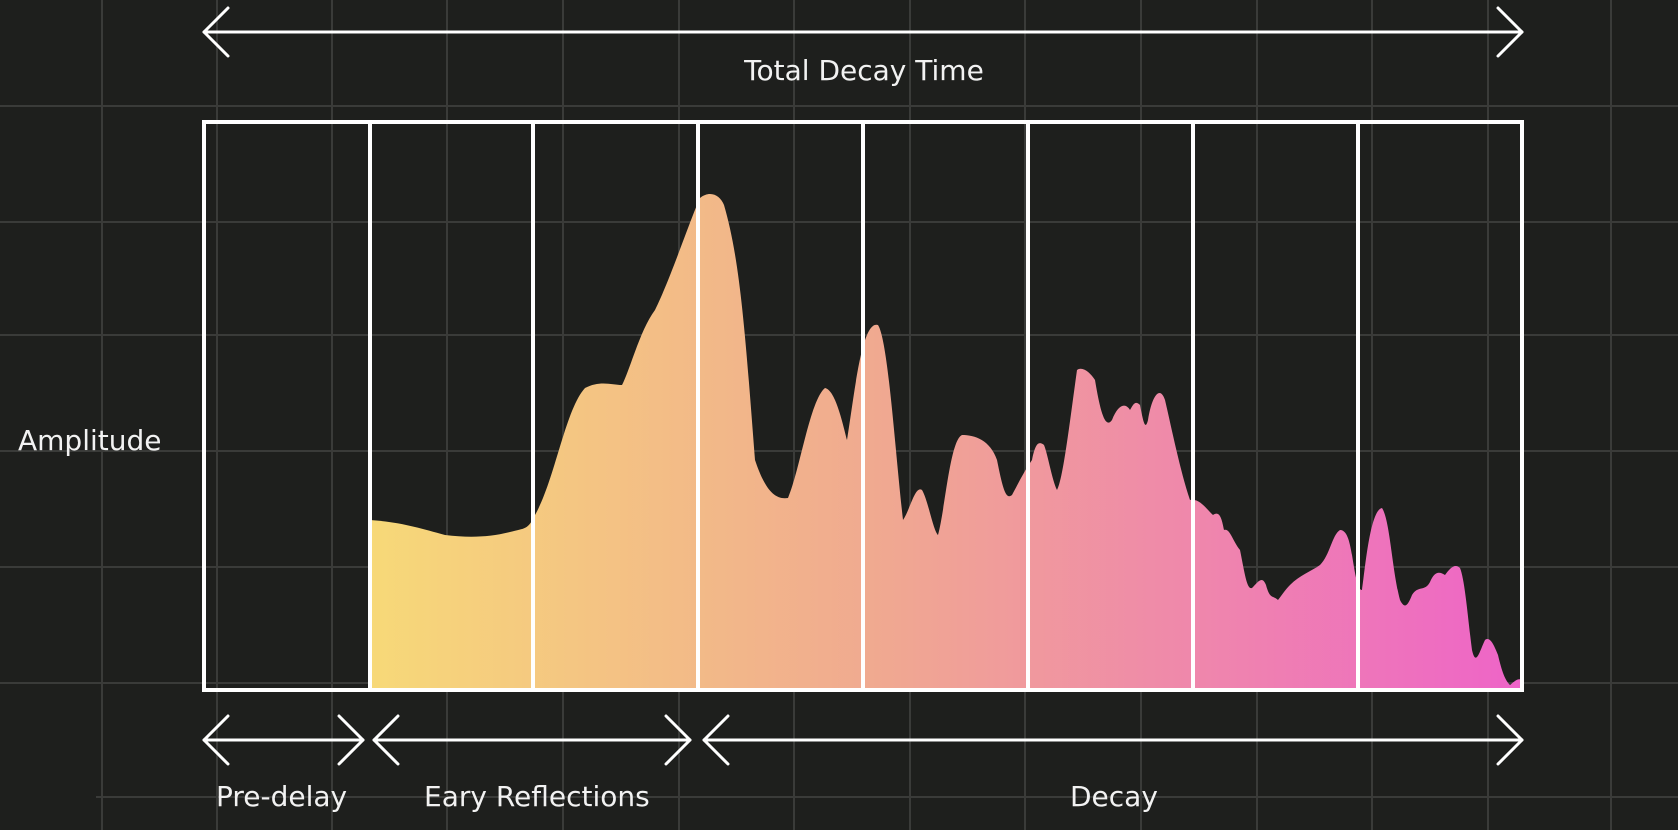 Image resolution: width=1678 pixels, height=830 pixels. Describe the element at coordinates (1114, 796) in the screenshot. I see `decay-label: Decay` at that location.